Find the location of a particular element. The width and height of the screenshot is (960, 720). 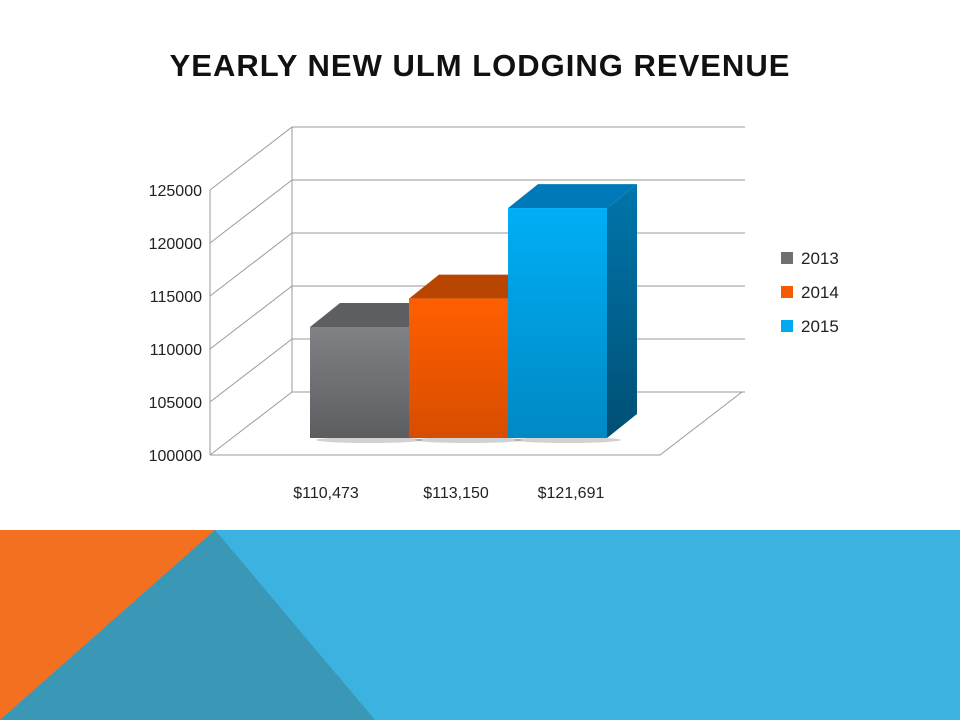

legend-label: 2015 is located at coordinates (820, 326).